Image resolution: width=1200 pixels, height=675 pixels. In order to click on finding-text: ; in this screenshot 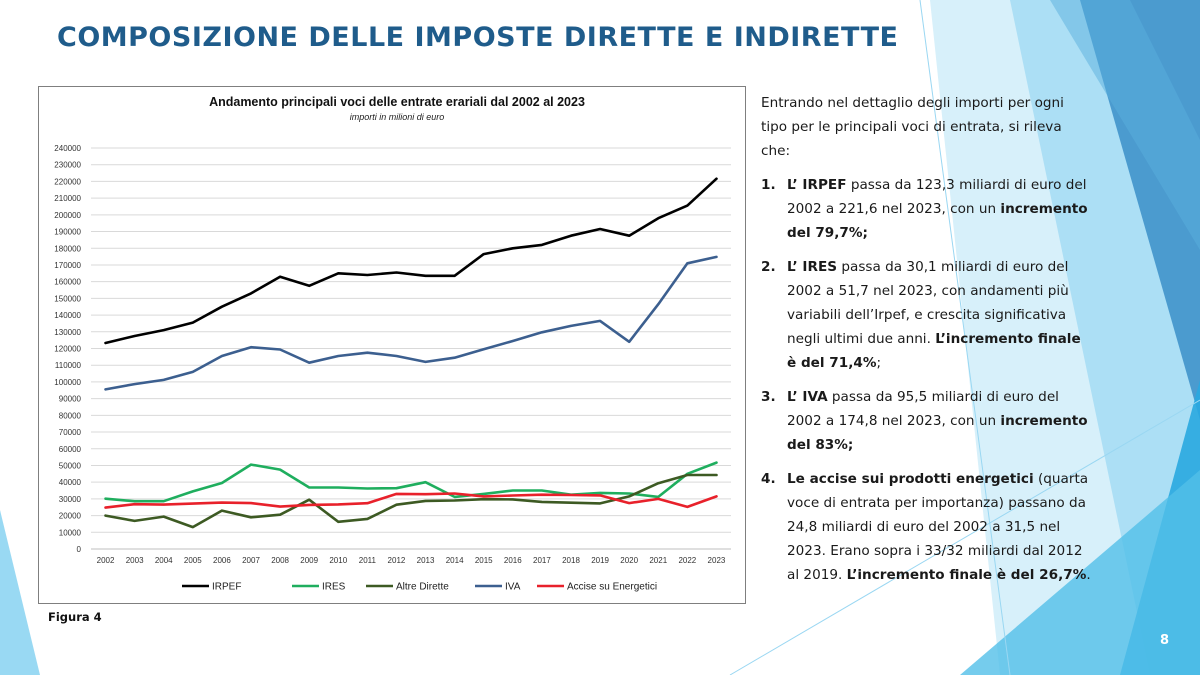, I will do `click(879, 363)`.